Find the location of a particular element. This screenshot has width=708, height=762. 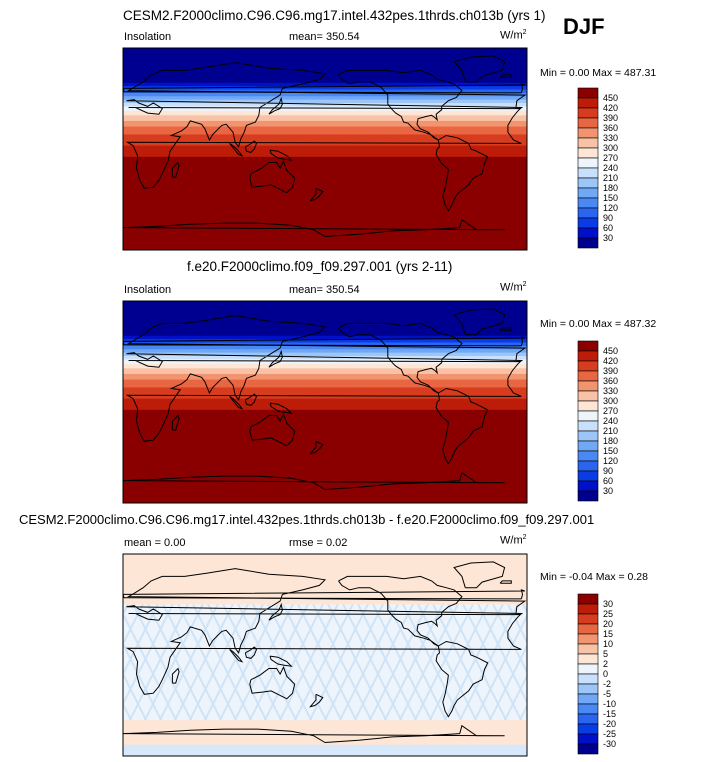

colorbar-label: 0 is located at coordinates (605, 674).